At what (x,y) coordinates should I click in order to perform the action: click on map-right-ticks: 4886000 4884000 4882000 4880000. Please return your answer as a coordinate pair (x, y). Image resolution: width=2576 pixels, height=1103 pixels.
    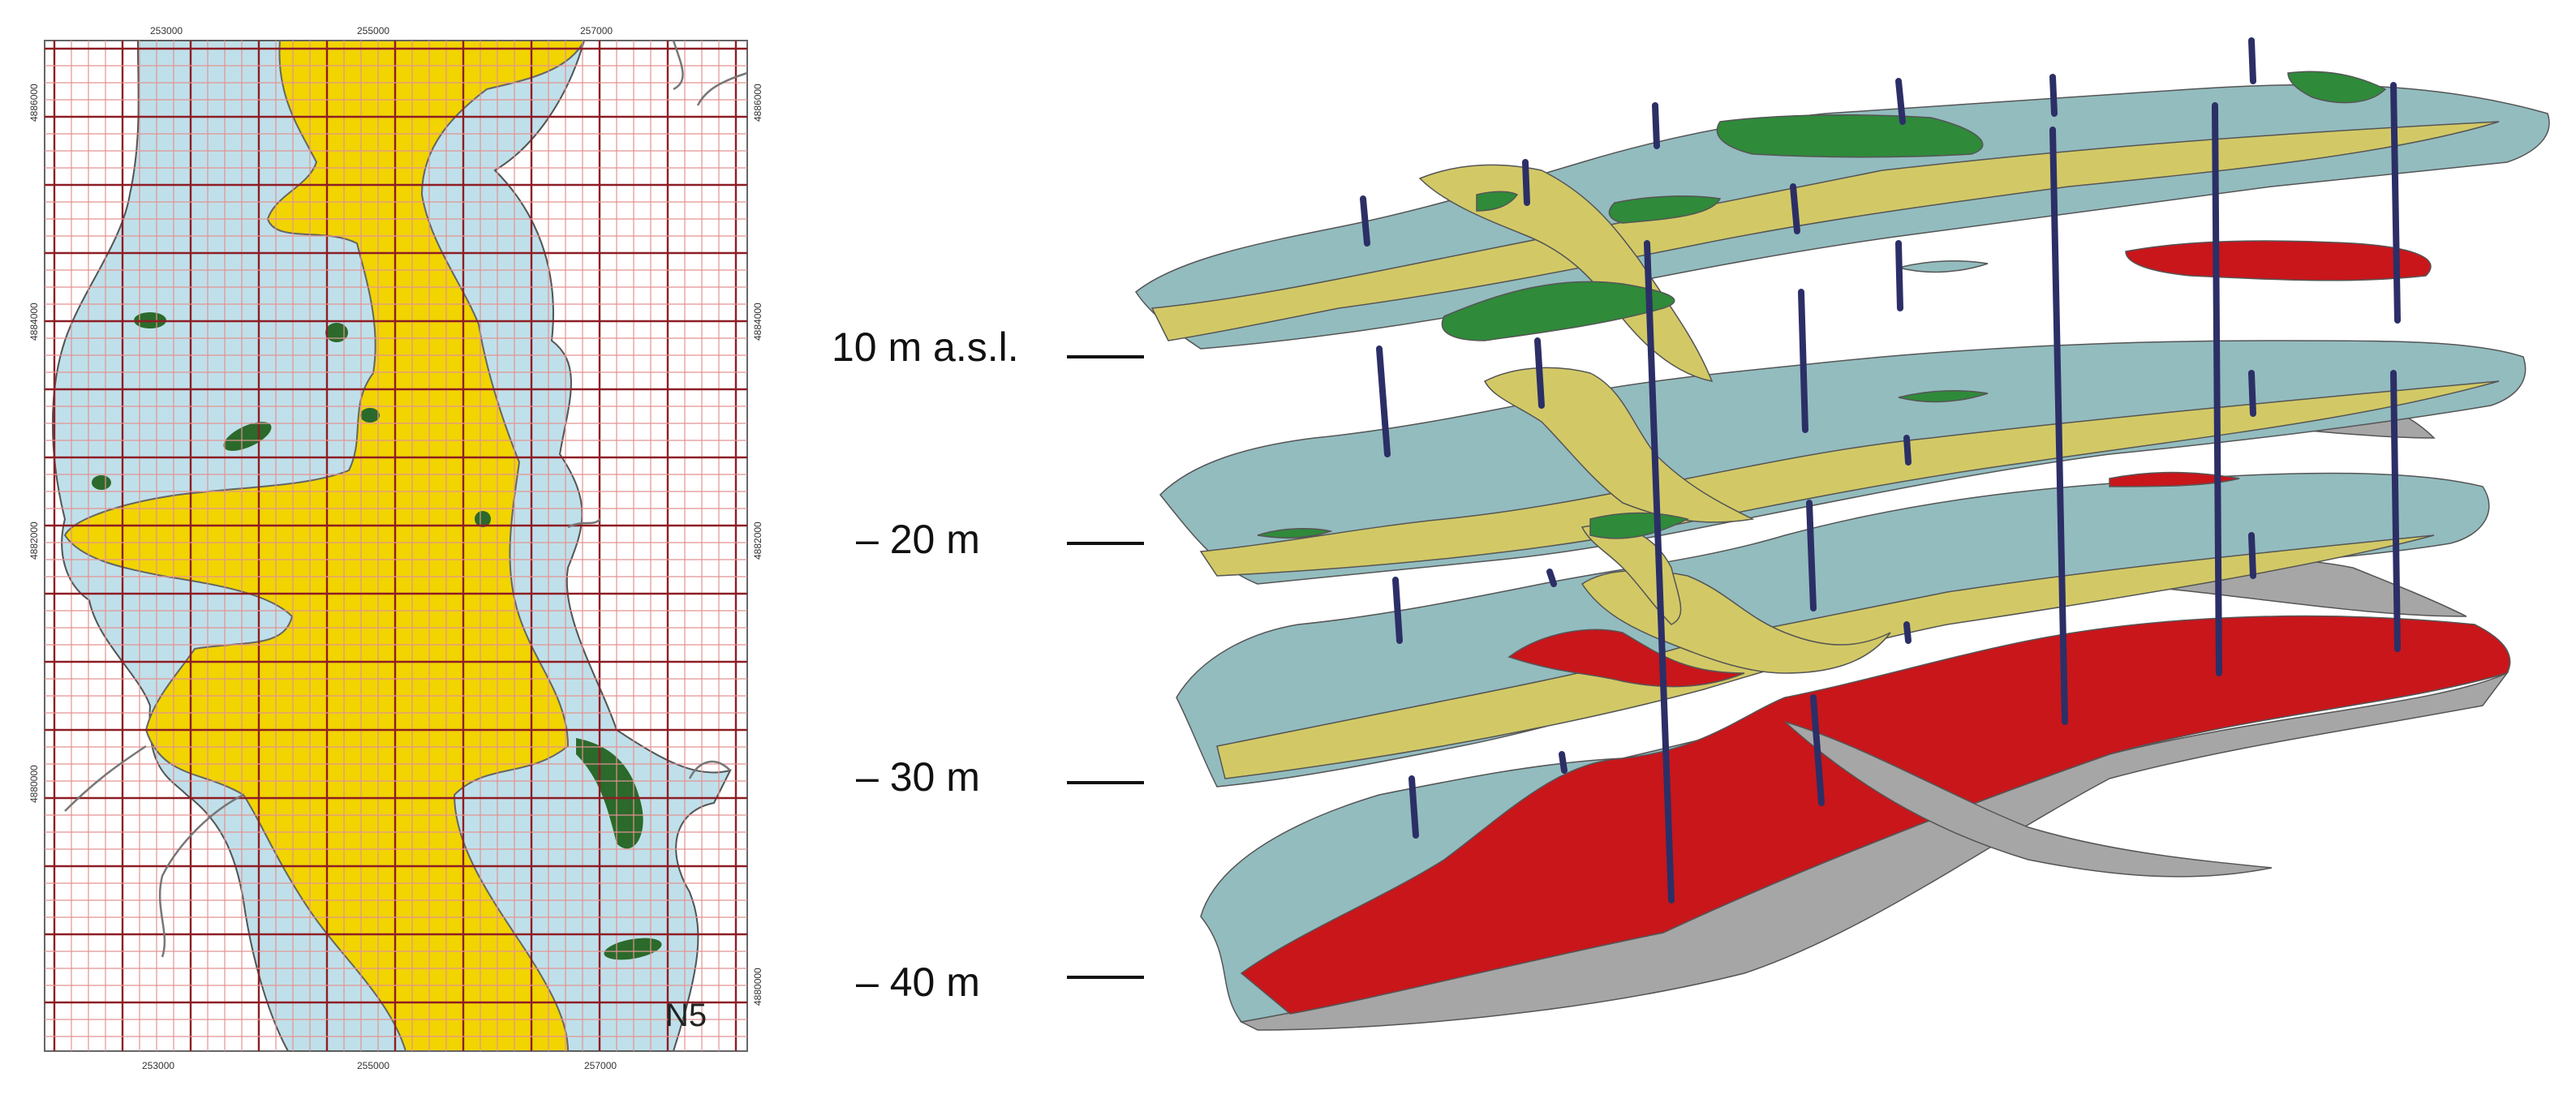
    Looking at the image, I should click on (757, 545).